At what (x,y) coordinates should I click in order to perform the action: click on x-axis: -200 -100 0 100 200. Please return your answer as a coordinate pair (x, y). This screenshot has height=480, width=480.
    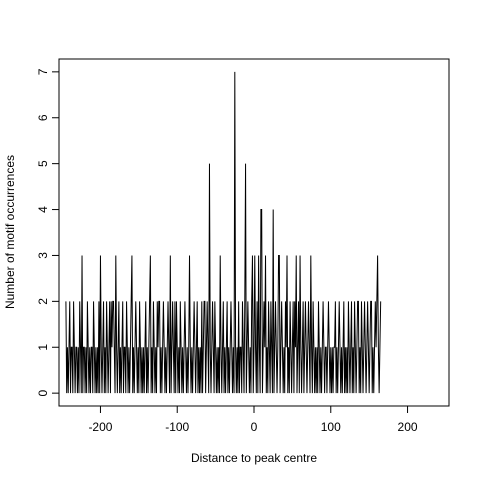
    Looking at the image, I should click on (253, 419).